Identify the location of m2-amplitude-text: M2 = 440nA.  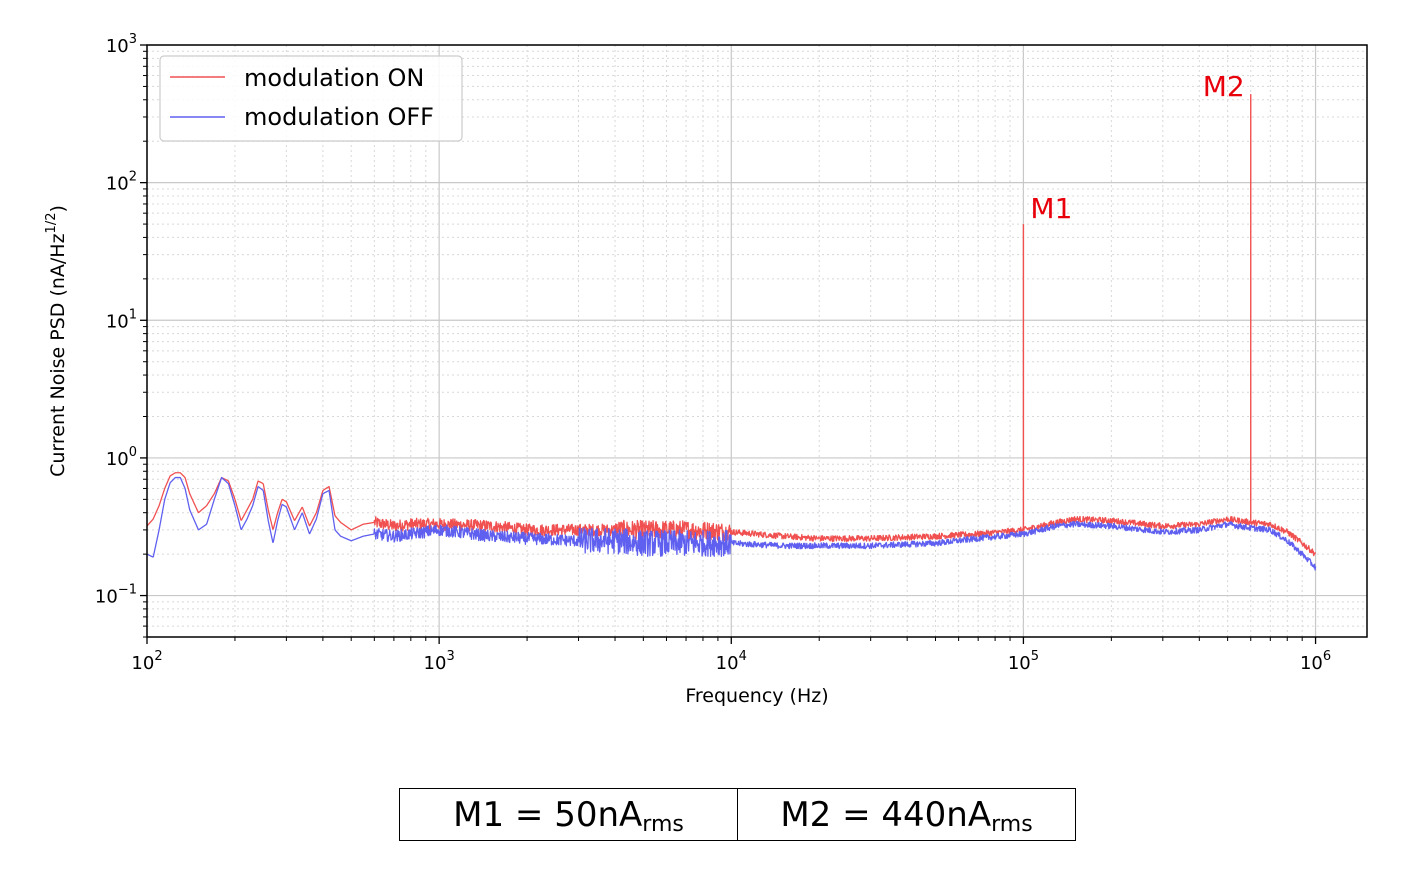
(886, 814).